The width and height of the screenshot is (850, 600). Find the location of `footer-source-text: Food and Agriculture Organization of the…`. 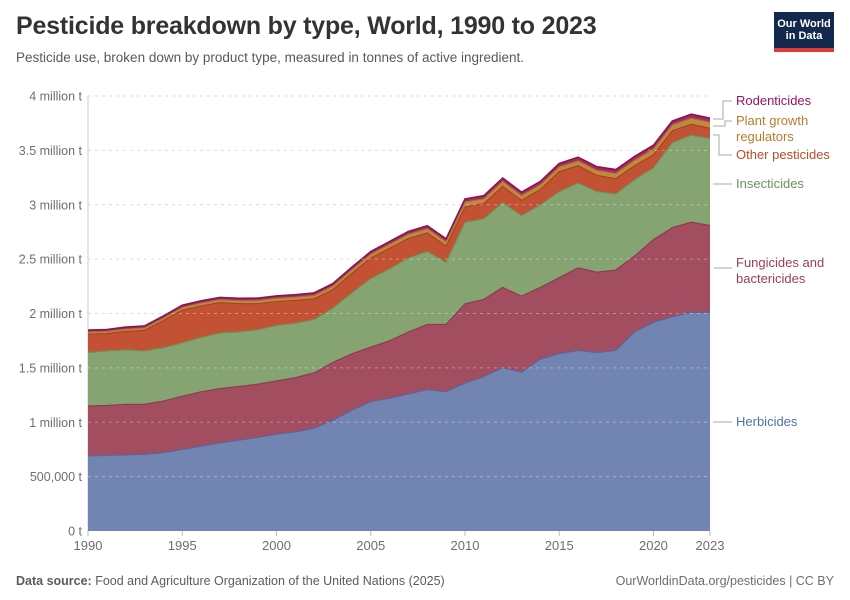

footer-source-text: Food and Agriculture Organization of the… is located at coordinates (268, 581).